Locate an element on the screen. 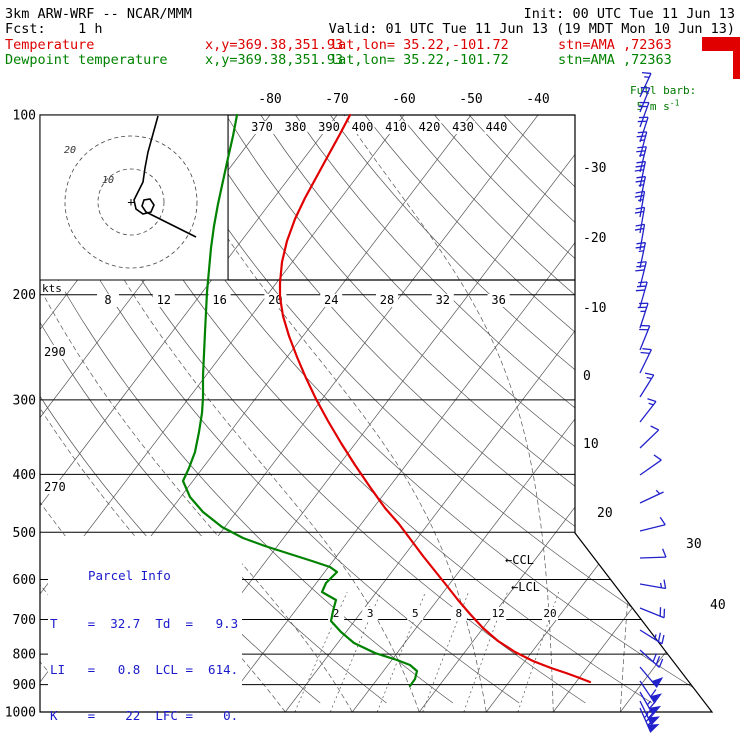 The image size is (740, 740). hodograph-inset: +10 20 is located at coordinates (134, 197).